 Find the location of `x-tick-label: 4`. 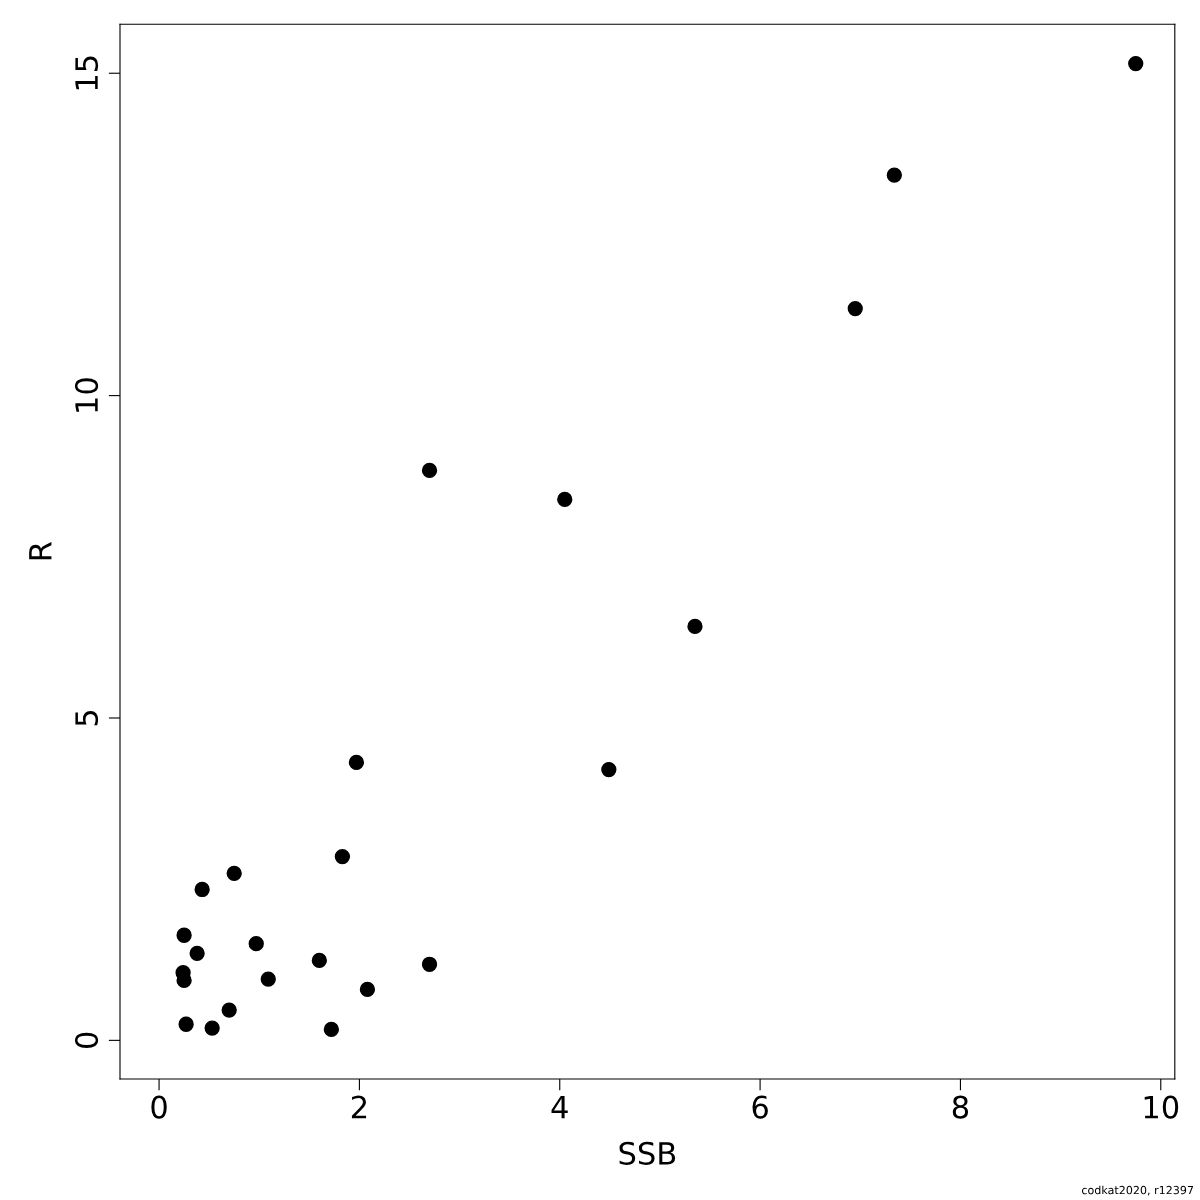

x-tick-label: 4 is located at coordinates (559, 1107).